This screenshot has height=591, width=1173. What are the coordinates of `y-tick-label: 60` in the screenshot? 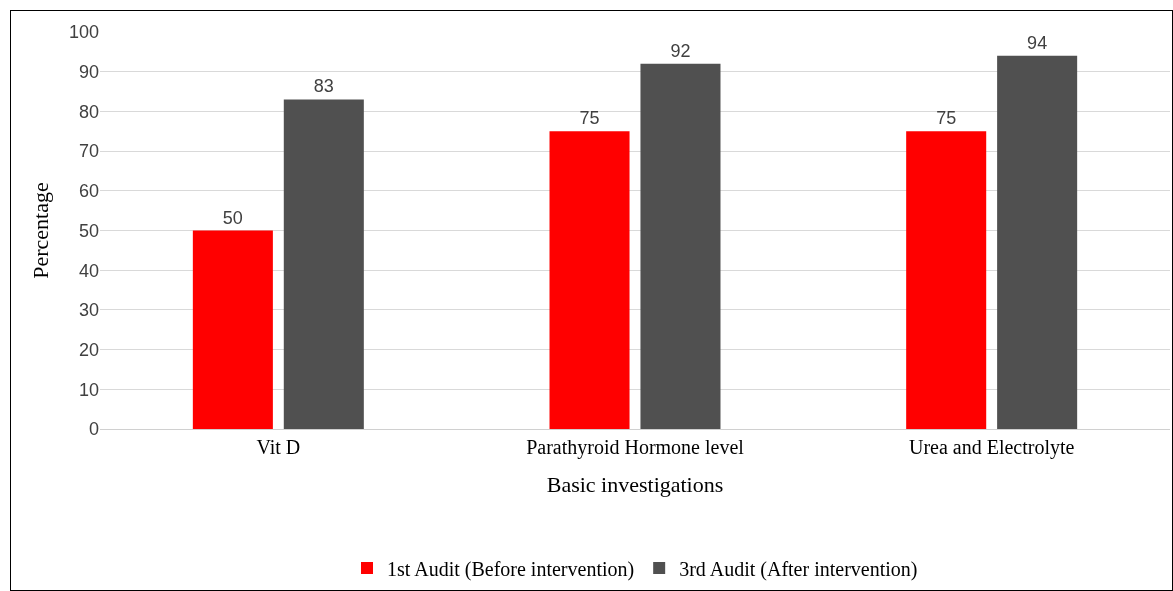 It's located at (88, 191).